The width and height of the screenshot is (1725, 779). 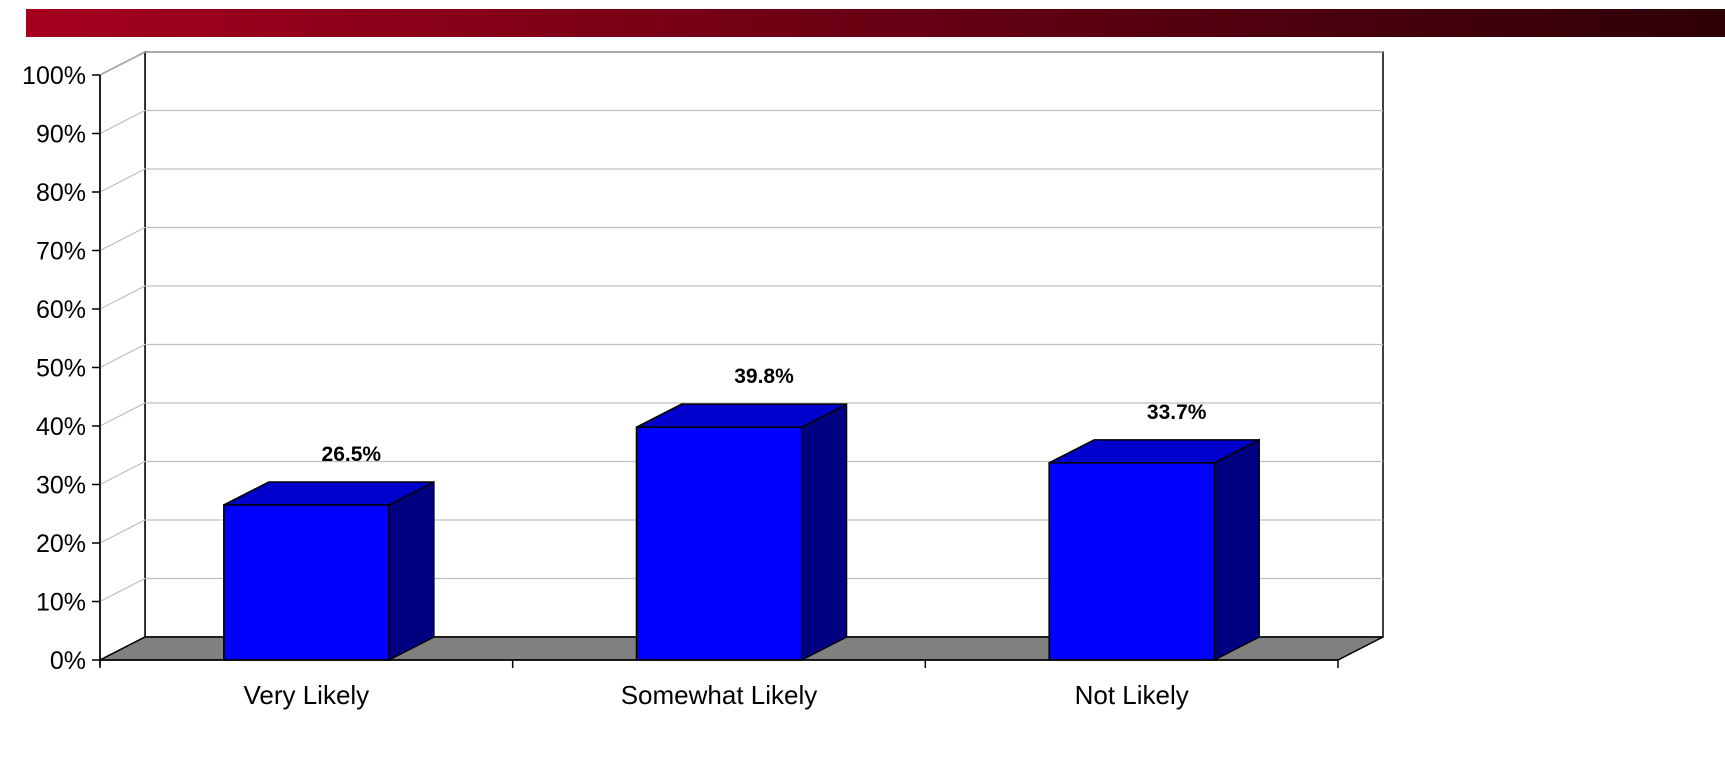 What do you see at coordinates (61, 310) in the screenshot?
I see `y-tick-label: 60%` at bounding box center [61, 310].